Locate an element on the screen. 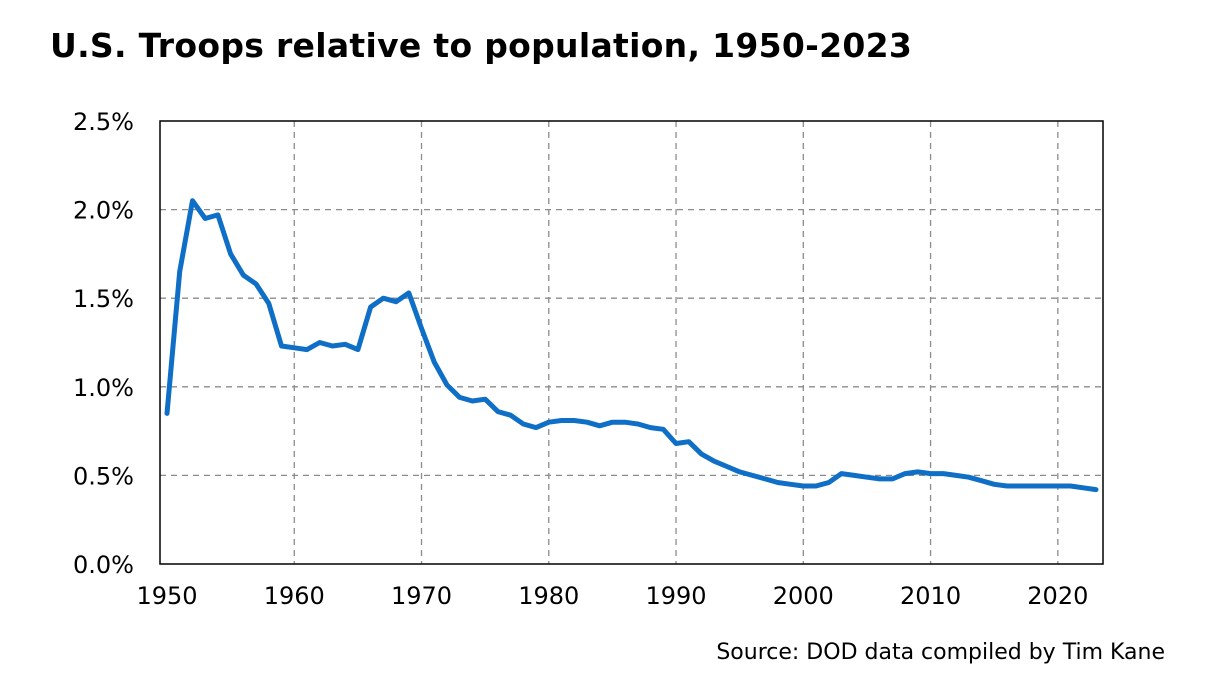 This screenshot has width=1213, height=694. y-tick-label: 2.0% is located at coordinates (103, 211).